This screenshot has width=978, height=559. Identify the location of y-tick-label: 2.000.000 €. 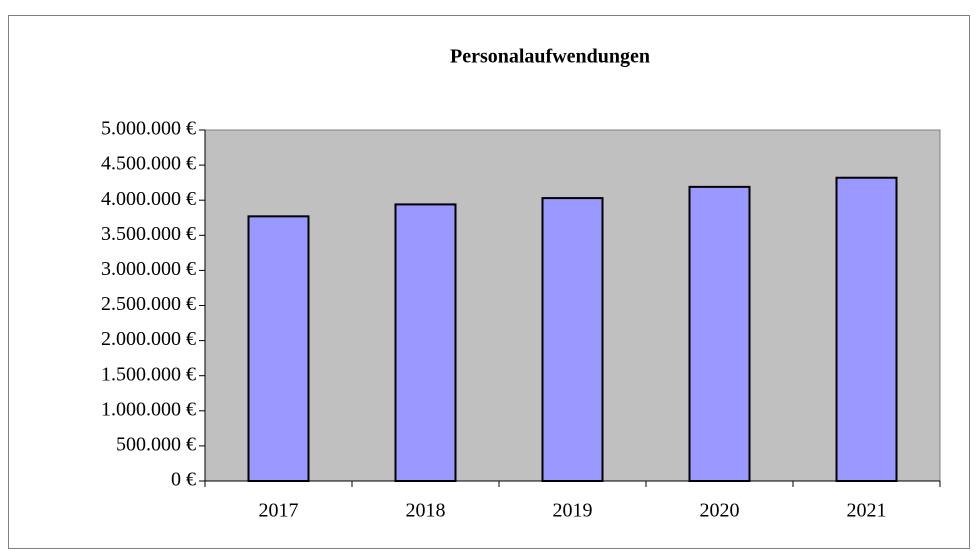
(148, 339).